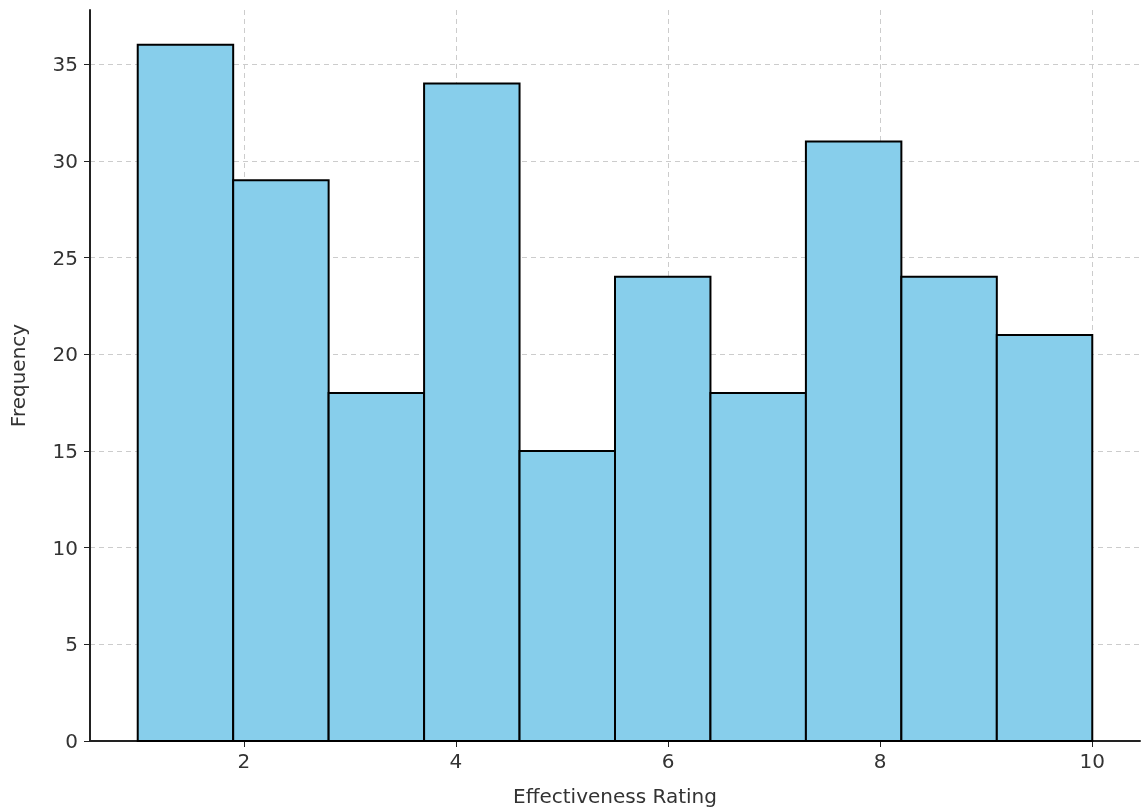 This screenshot has height=811, width=1141. Describe the element at coordinates (668, 761) in the screenshot. I see `x-tick-label: 6` at that location.